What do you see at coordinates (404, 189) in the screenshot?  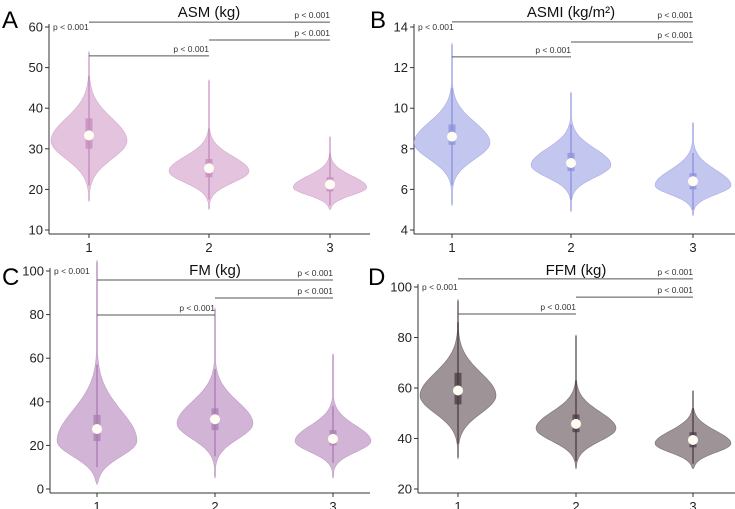 I see `y-tick-label: 6` at bounding box center [404, 189].